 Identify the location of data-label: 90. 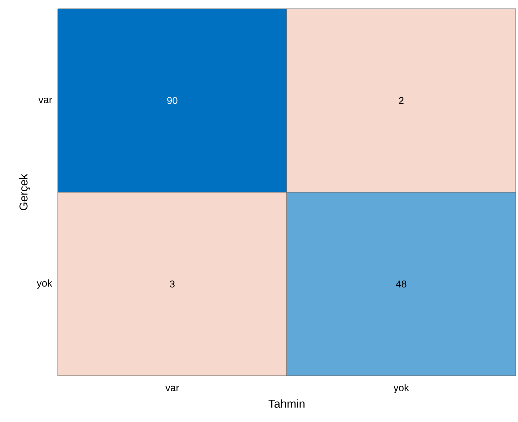
(172, 100).